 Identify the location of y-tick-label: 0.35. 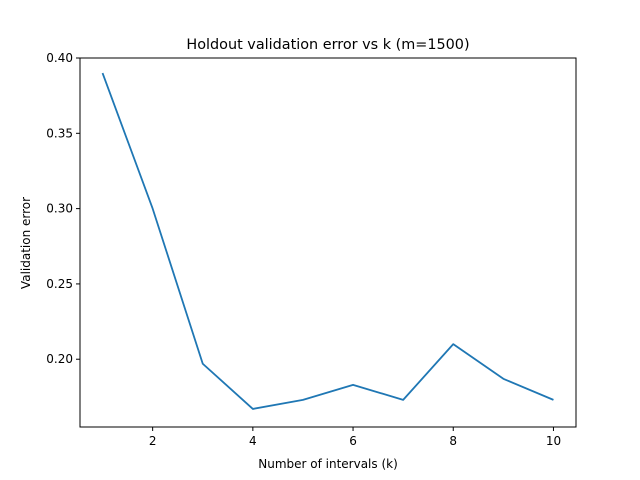
(59, 133).